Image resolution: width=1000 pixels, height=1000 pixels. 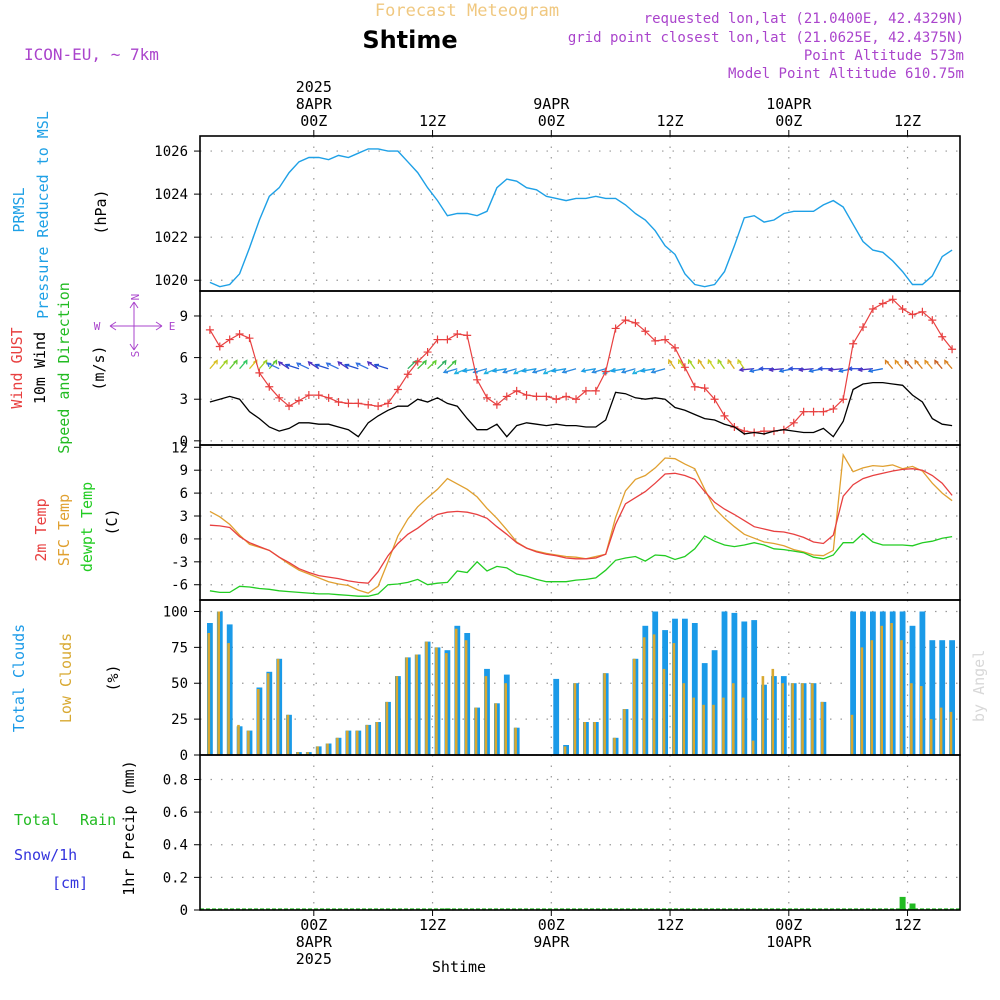 What do you see at coordinates (804, 19) in the screenshot?
I see `requested-lonlat: requested lon,lat (21.0400E, 42.4329N)` at bounding box center [804, 19].